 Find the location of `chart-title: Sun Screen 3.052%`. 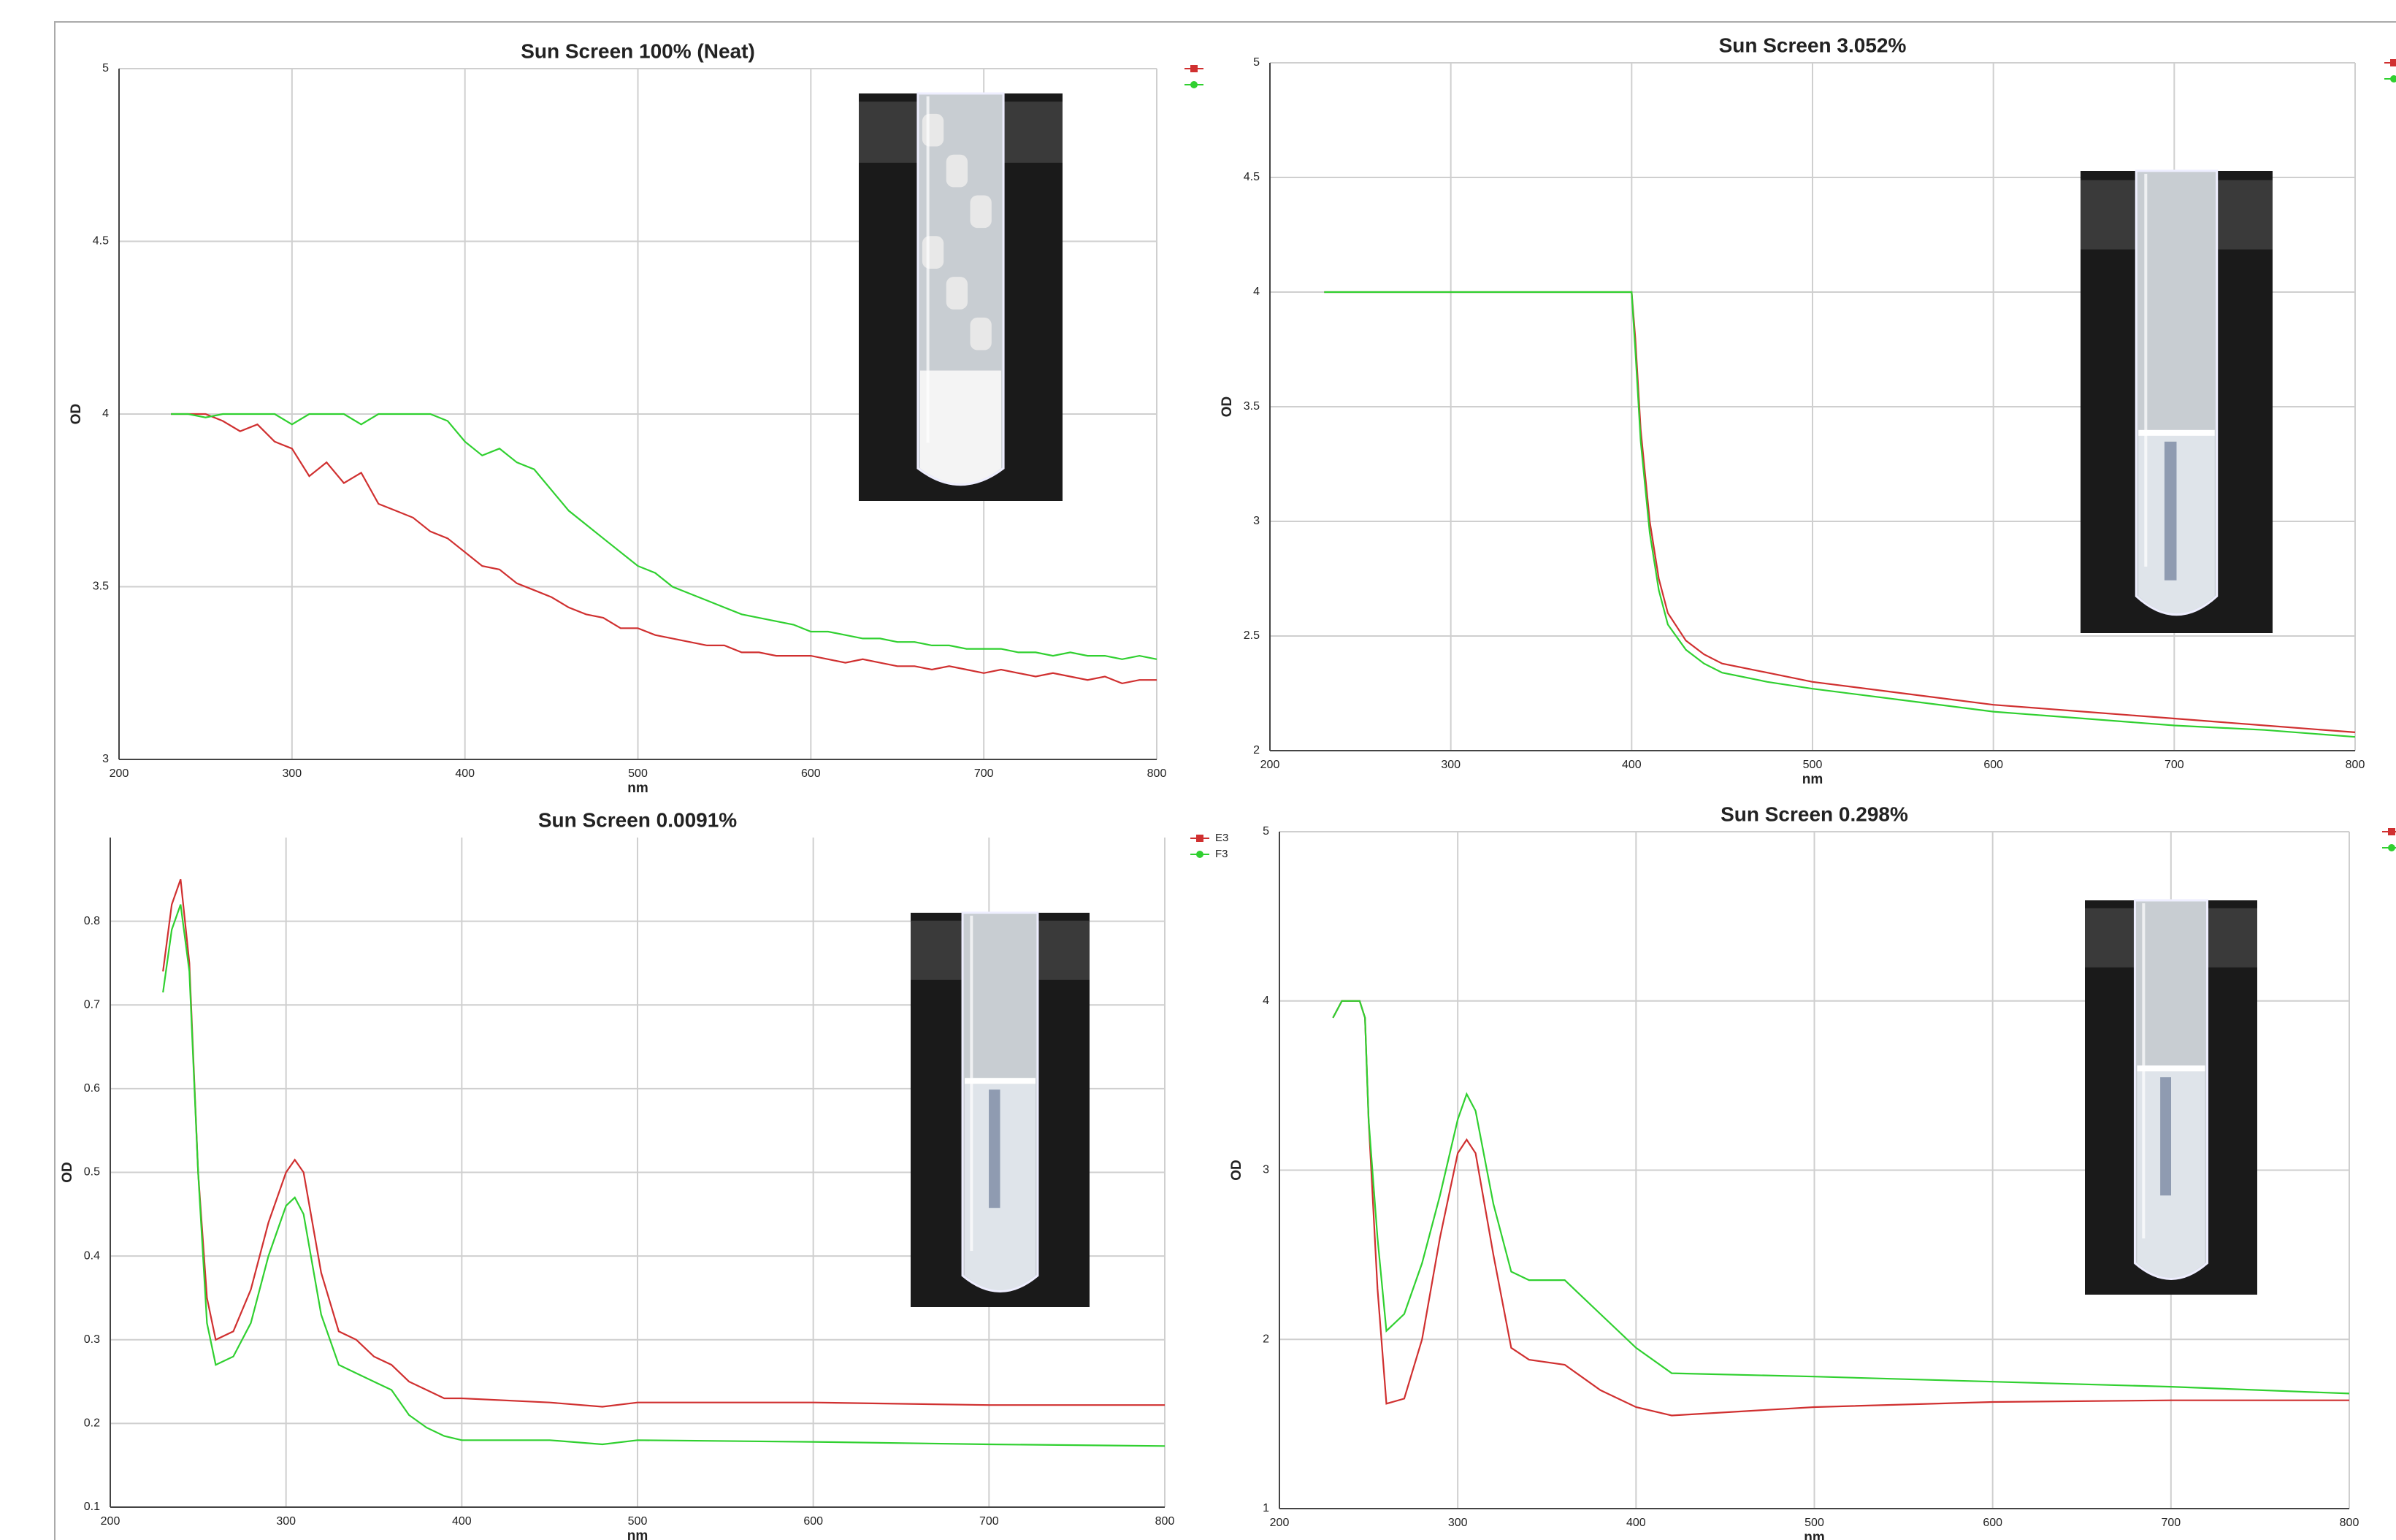

chart-title: Sun Screen 3.052% is located at coordinates (1813, 45).